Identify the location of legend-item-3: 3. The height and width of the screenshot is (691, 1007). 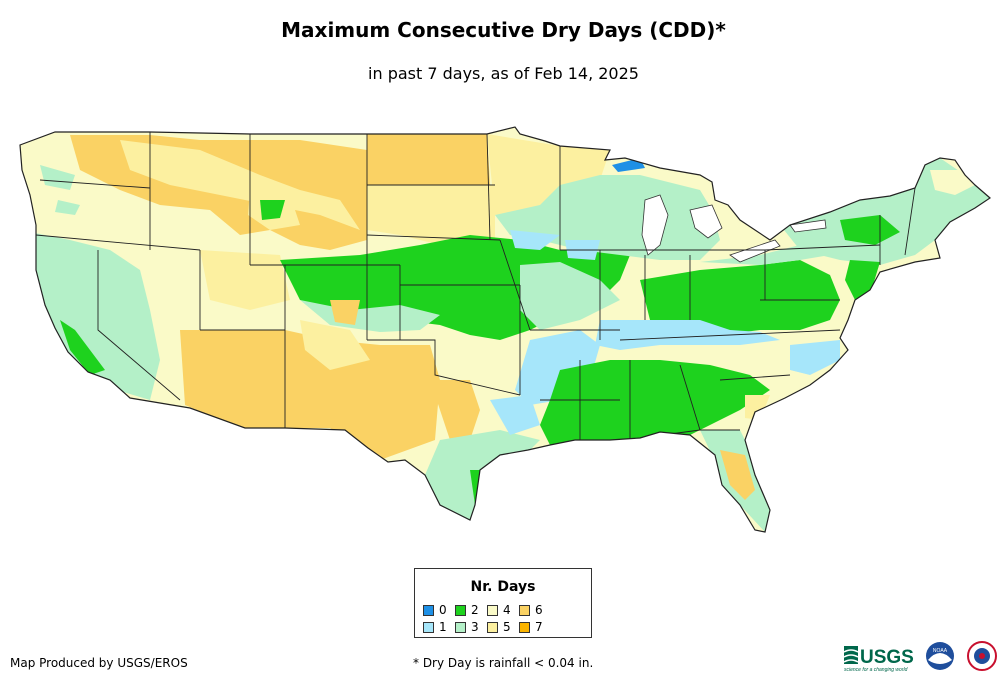
(467, 627).